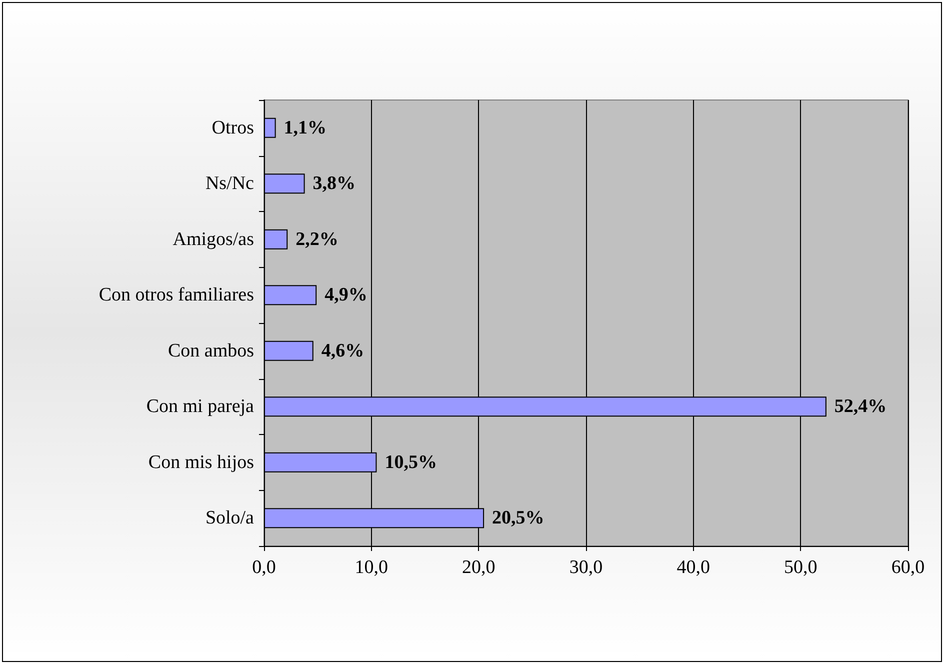  What do you see at coordinates (346, 295) in the screenshot?
I see `data-label: 4,9%` at bounding box center [346, 295].